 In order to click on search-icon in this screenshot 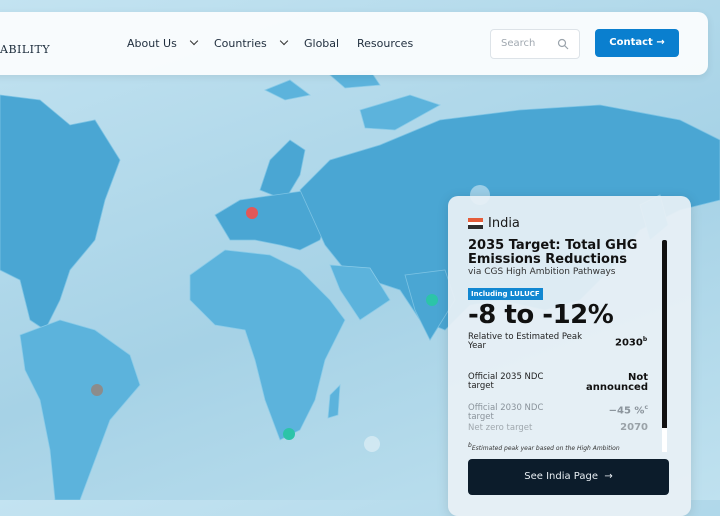, I will do `click(563, 44)`.